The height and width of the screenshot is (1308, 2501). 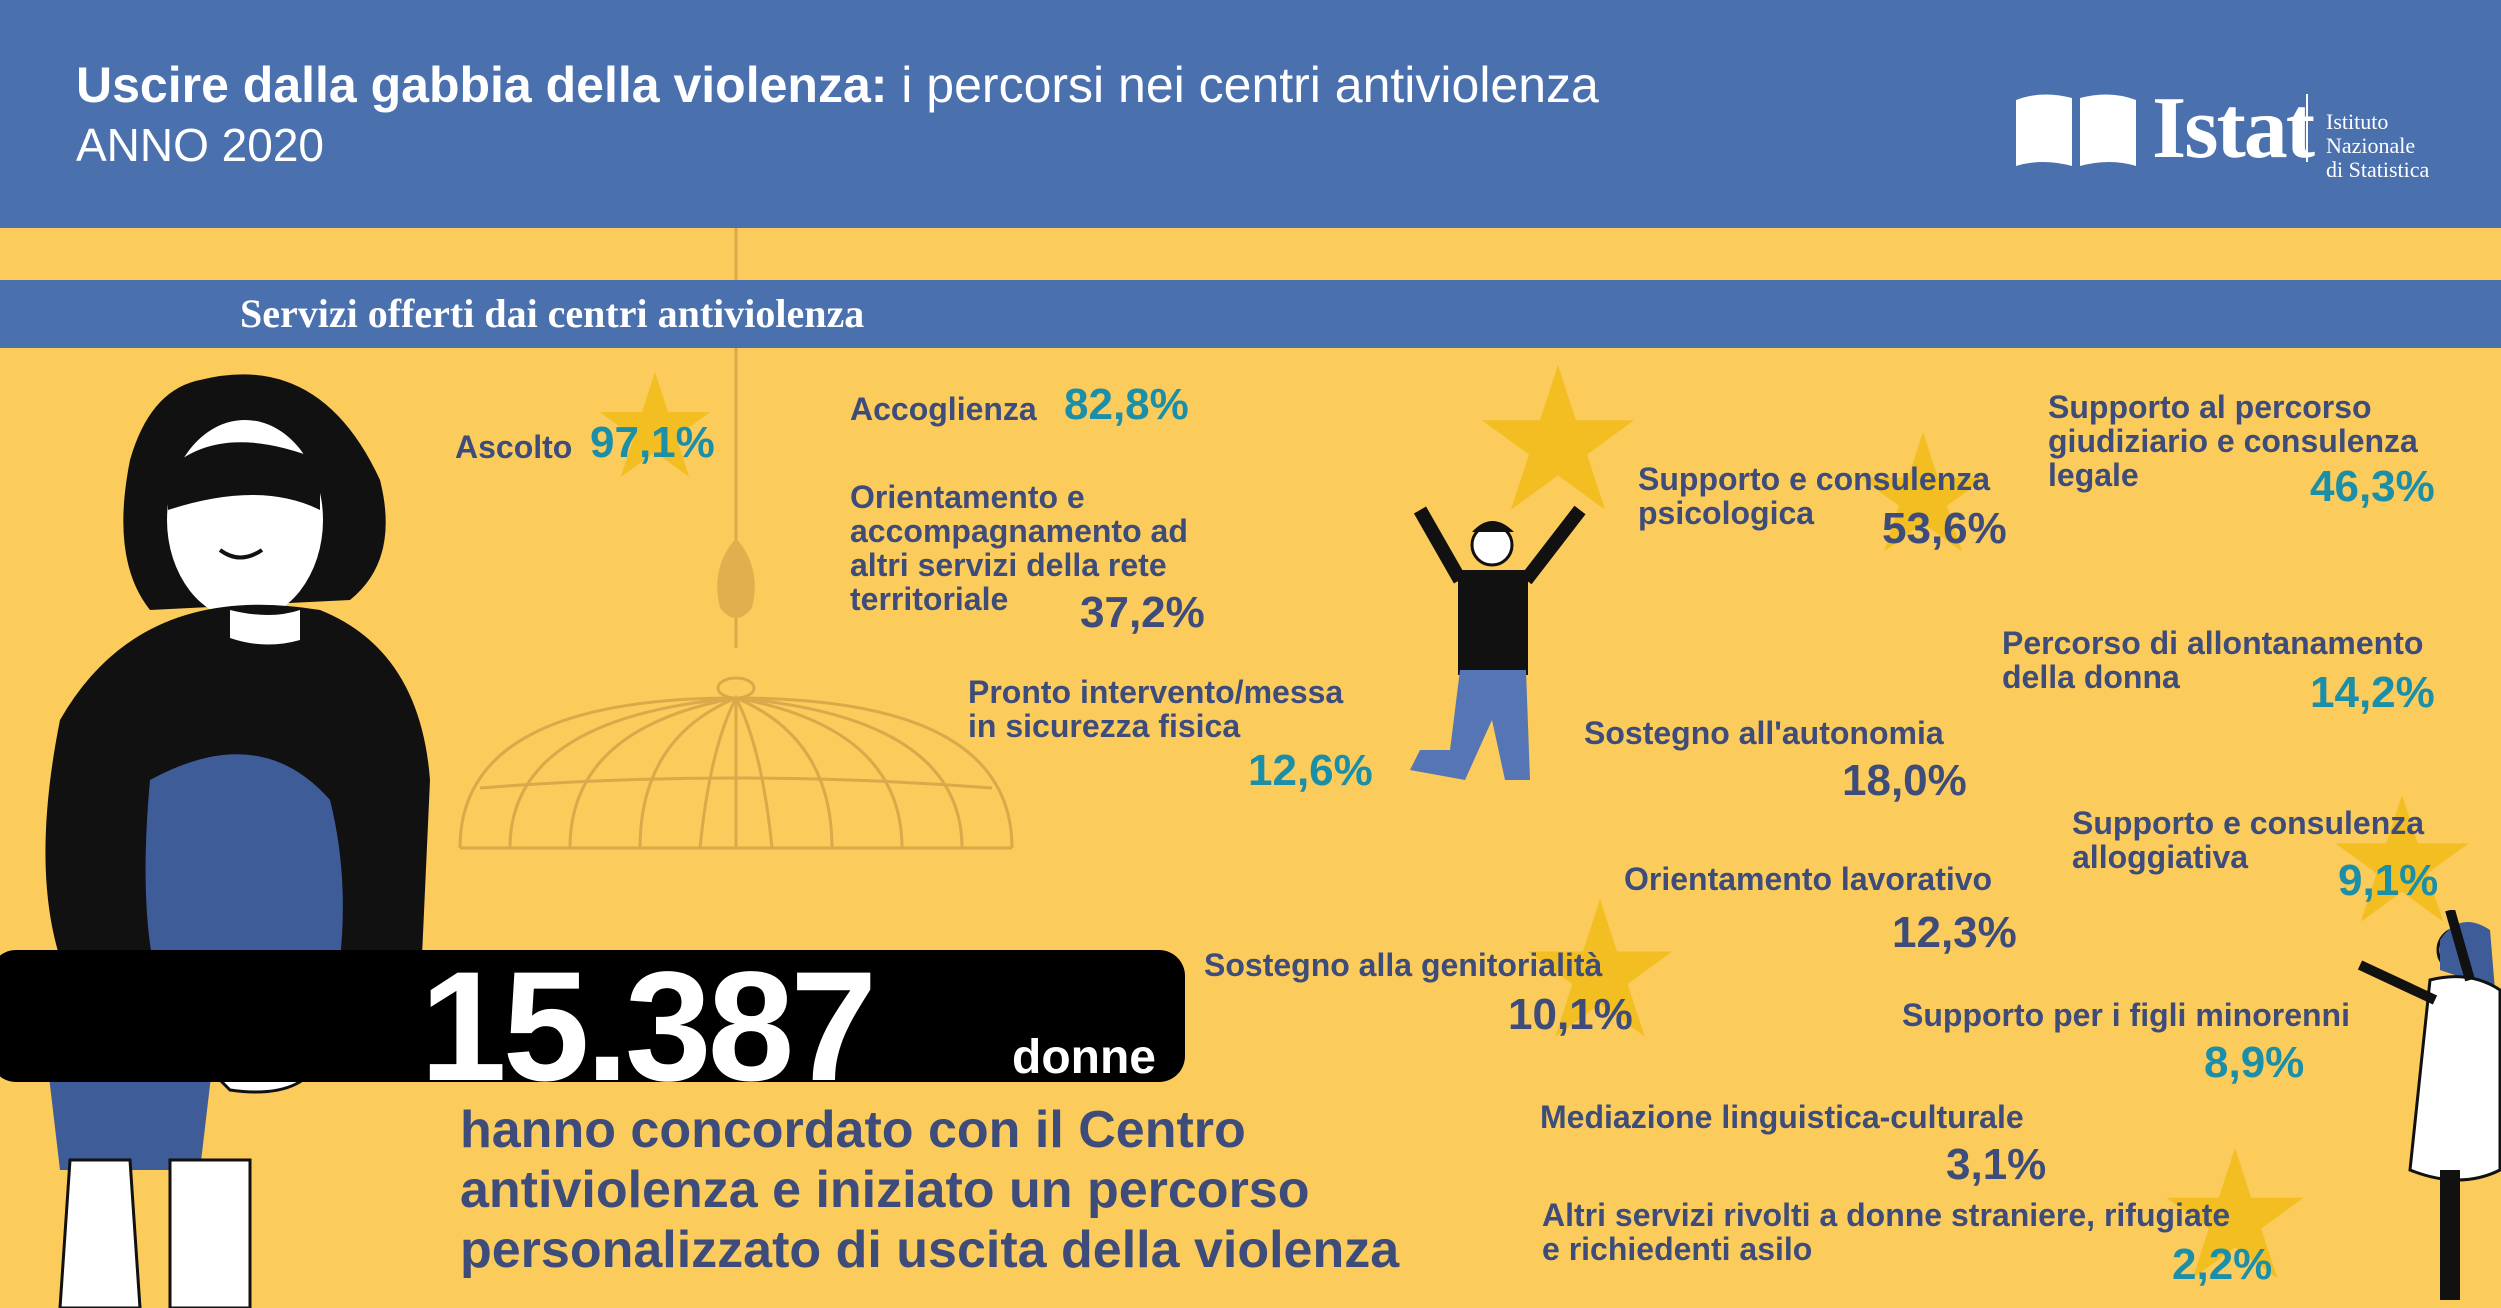 What do you see at coordinates (929, 599) in the screenshot?
I see `label-line: territoriale` at bounding box center [929, 599].